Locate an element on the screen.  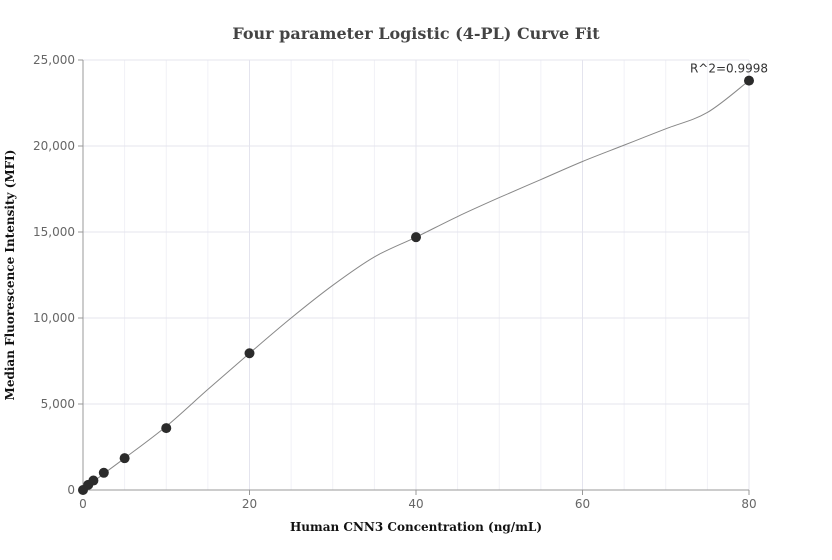
y-tick-label: 25,000 is located at coordinates (54, 60).